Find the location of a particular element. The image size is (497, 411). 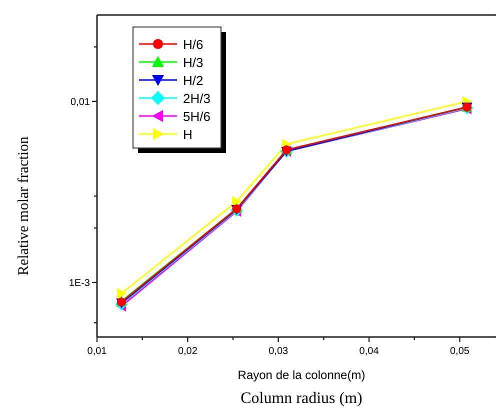

legend-label: H/3 is located at coordinates (193, 62).